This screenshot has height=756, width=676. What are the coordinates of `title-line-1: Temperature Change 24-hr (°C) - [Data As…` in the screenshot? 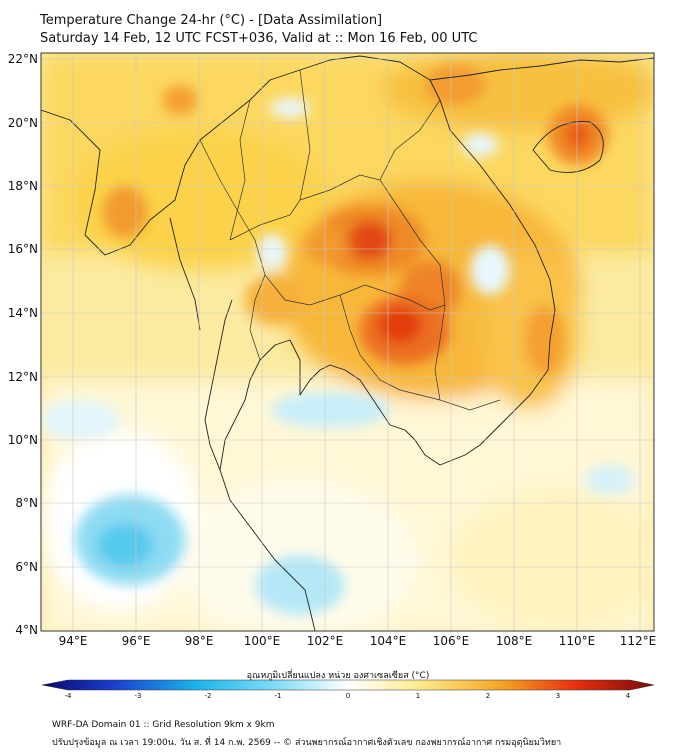 It's located at (211, 20).